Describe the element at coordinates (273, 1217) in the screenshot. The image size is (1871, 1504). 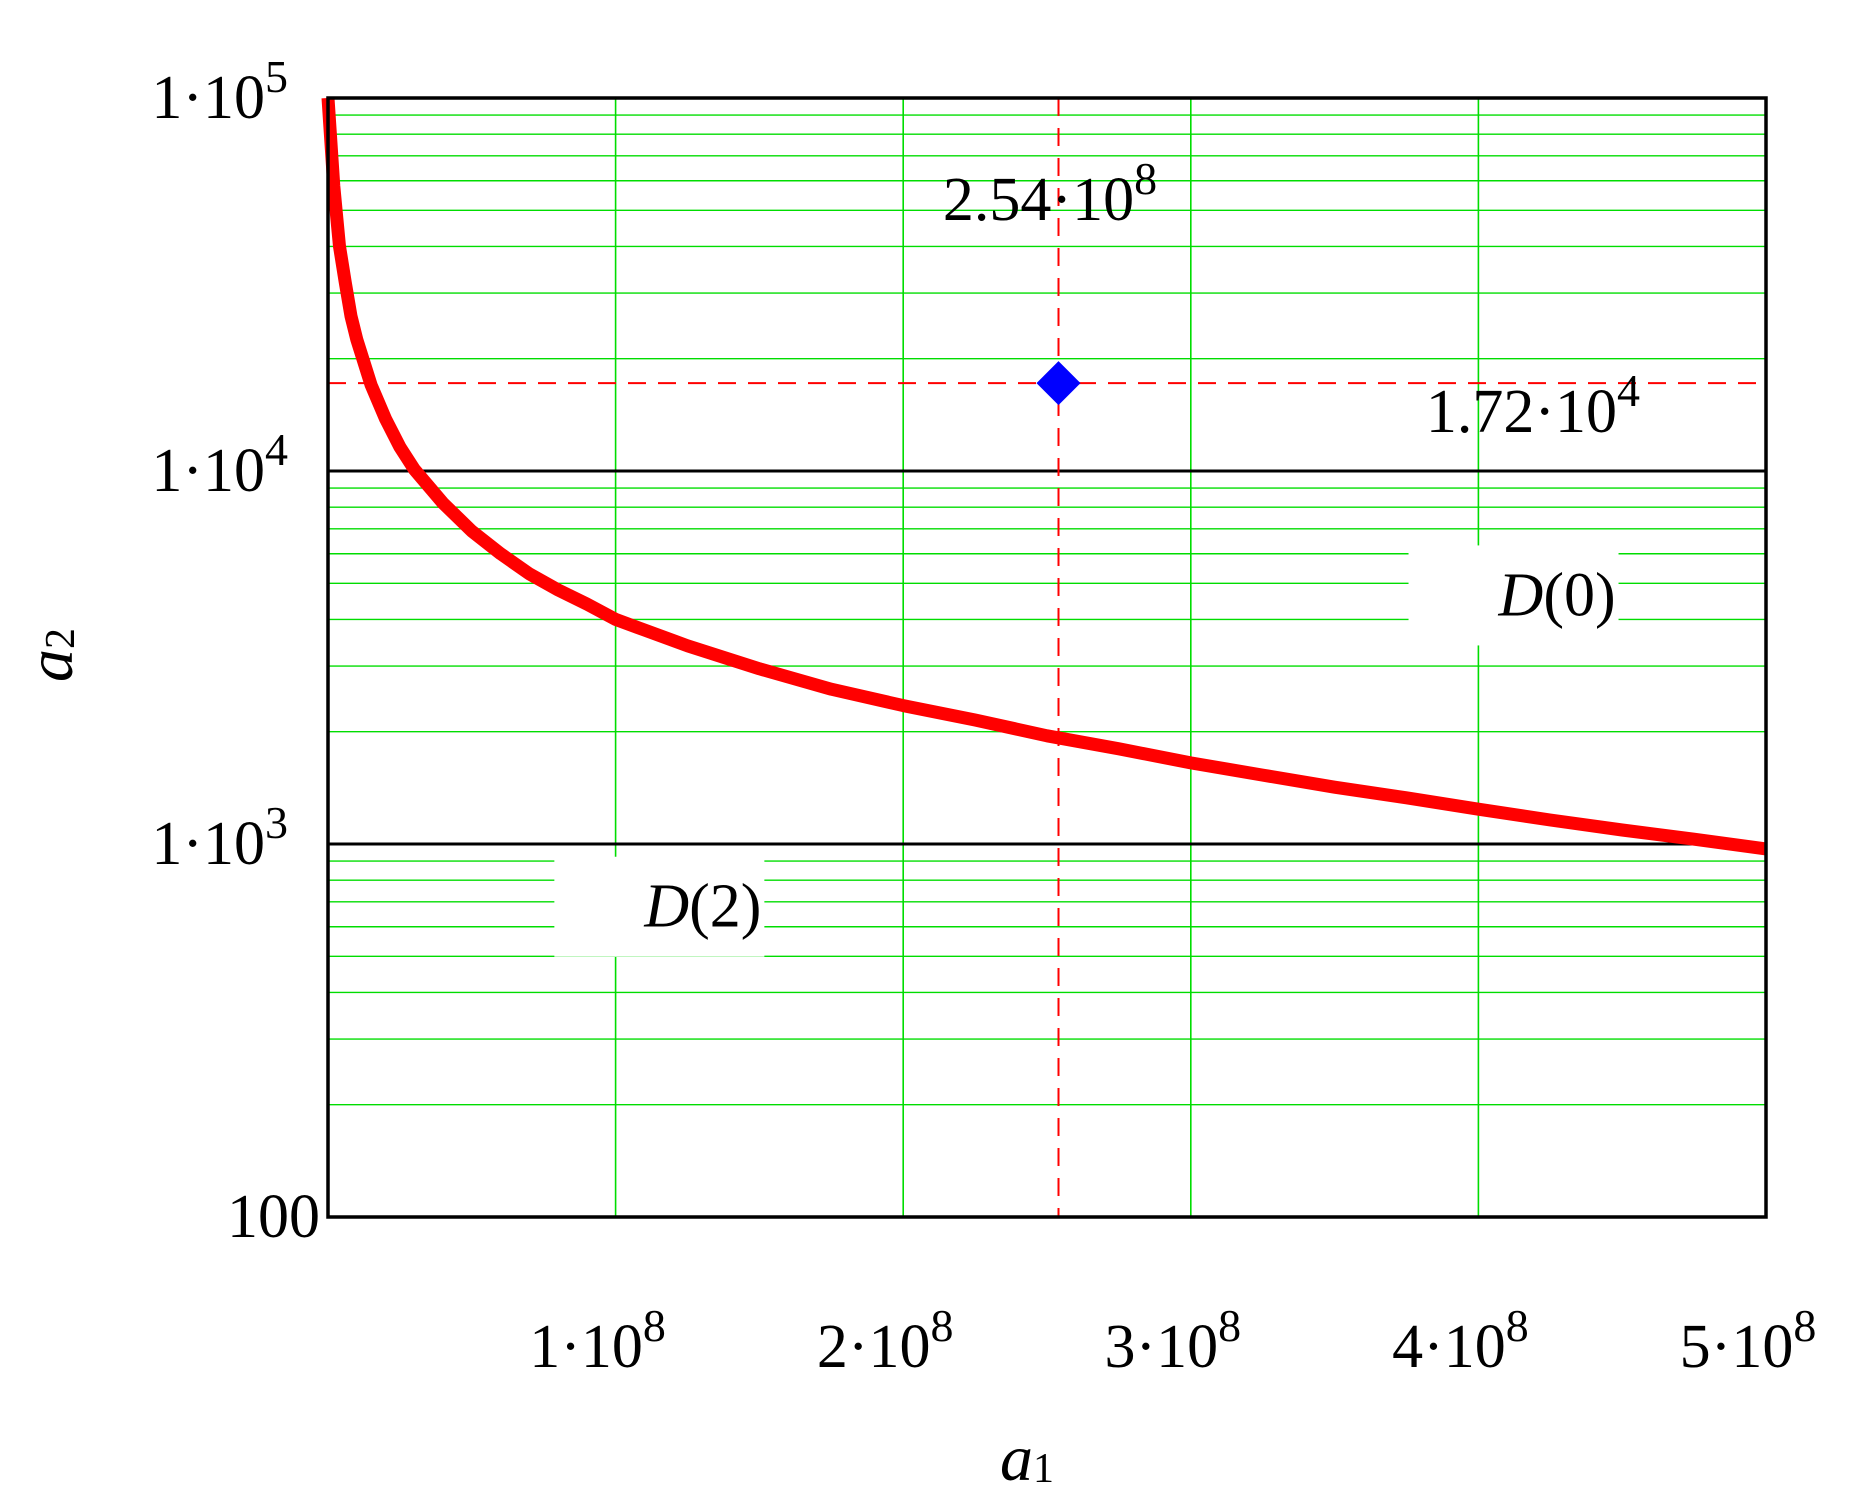
I see `y-tick-label: 100` at that location.